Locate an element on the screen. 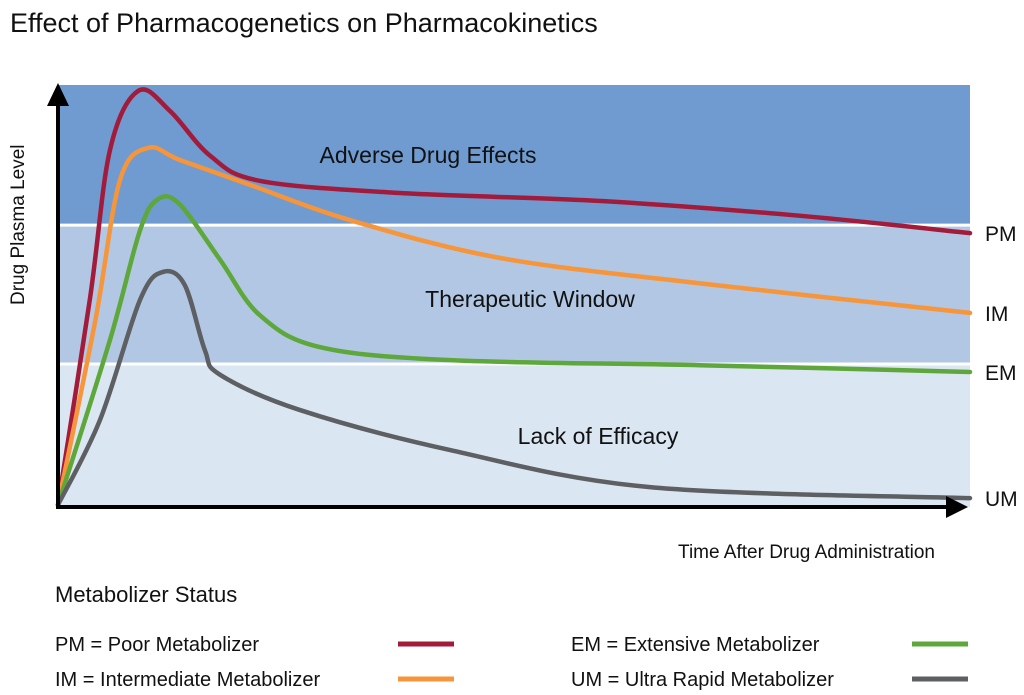 The width and height of the screenshot is (1024, 695). series-label-em: EM is located at coordinates (1001, 373).